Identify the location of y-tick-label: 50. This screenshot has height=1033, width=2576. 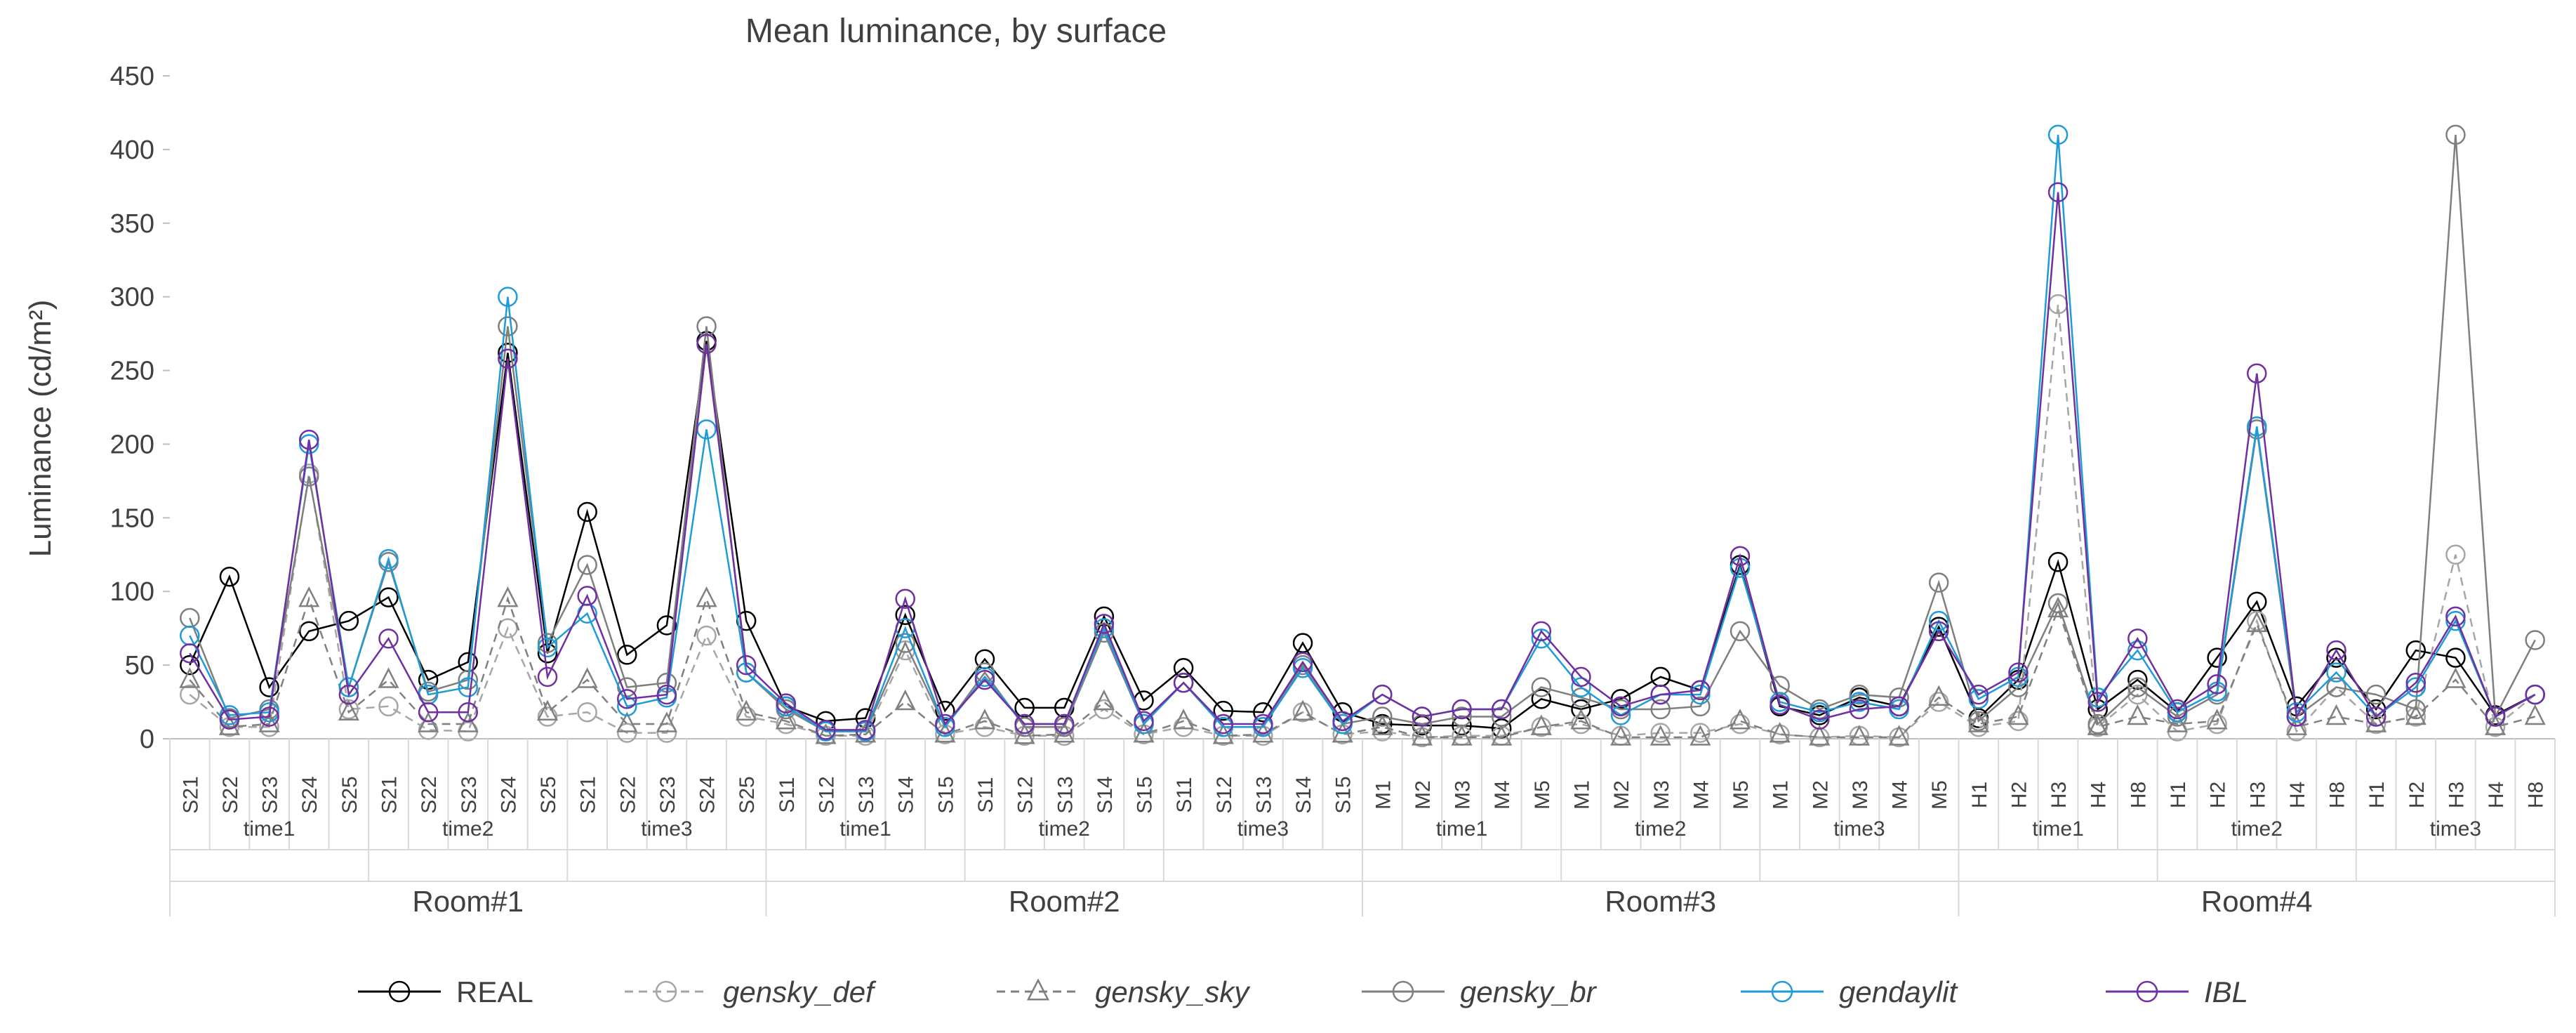
(140, 665).